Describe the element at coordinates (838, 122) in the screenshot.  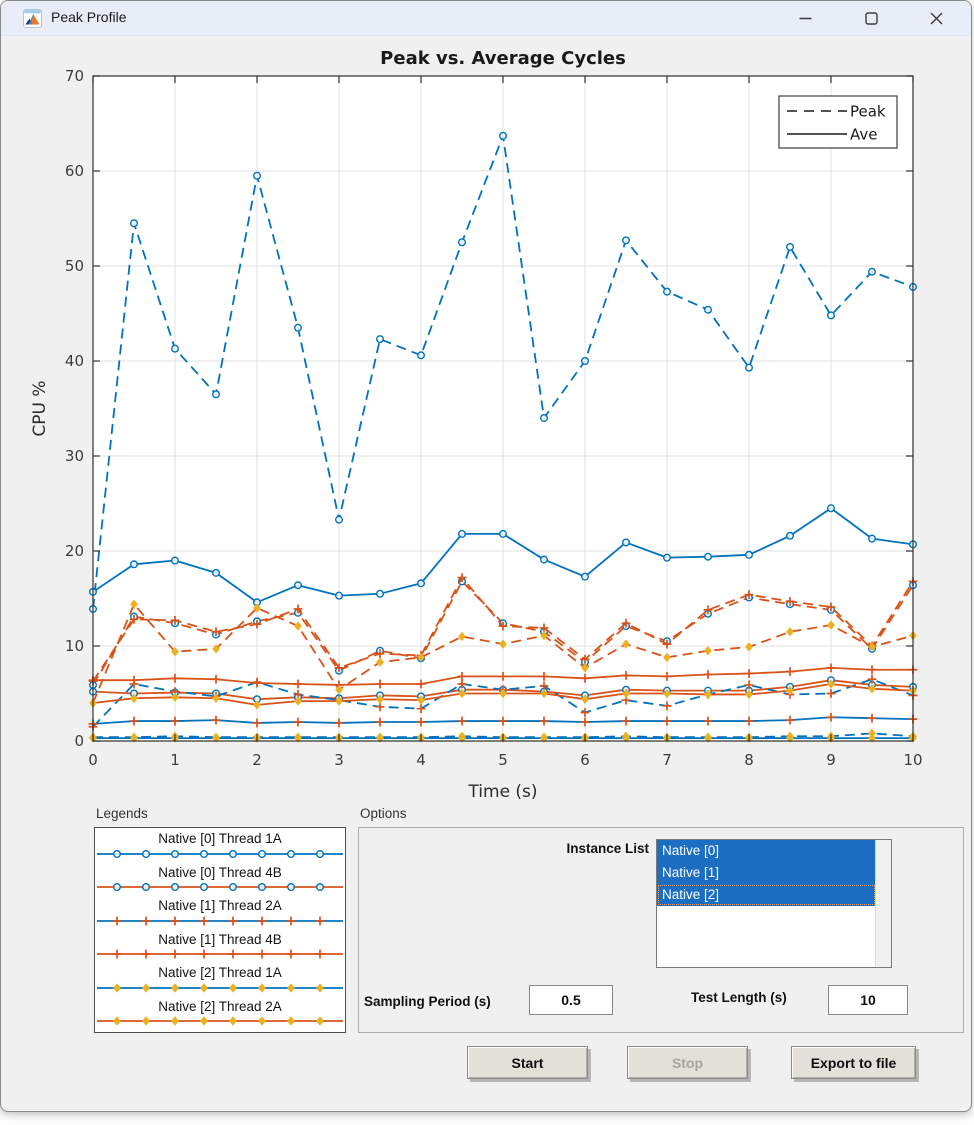
I see `chart-legend: Peak Ave` at that location.